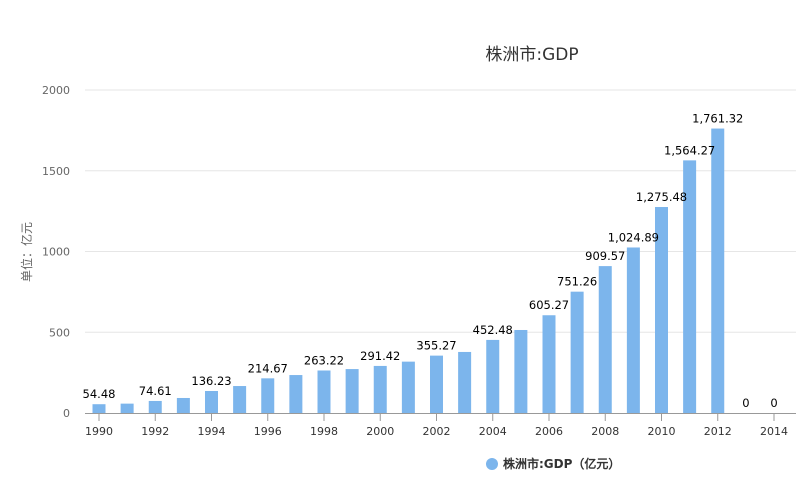 The image size is (798, 493). What do you see at coordinates (324, 391) in the screenshot?
I see `bar-1998` at bounding box center [324, 391].